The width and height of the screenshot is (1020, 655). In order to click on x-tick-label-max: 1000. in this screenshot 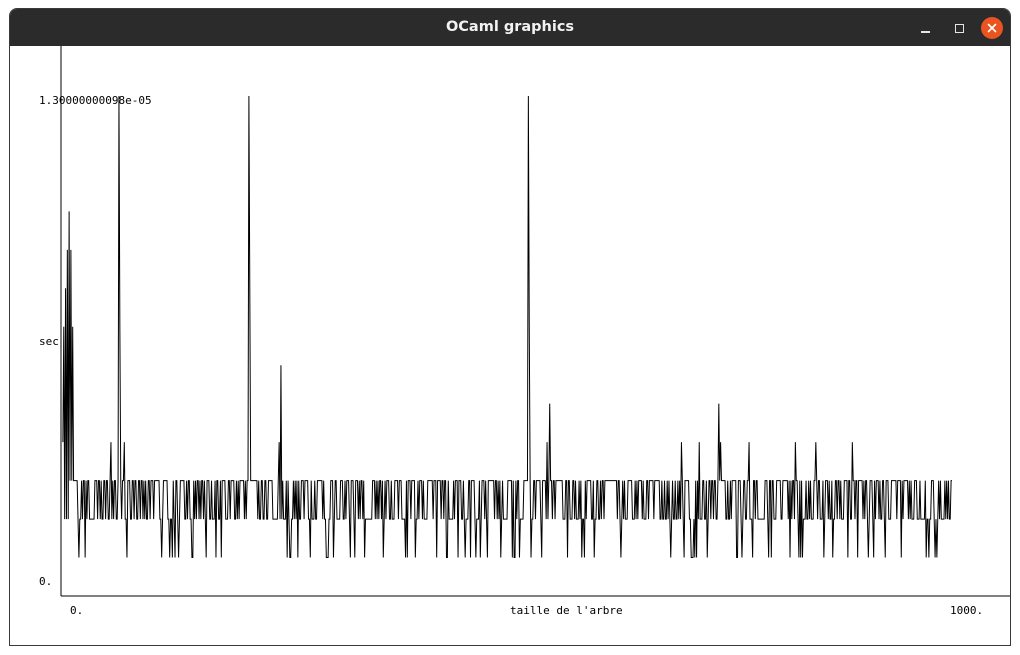, I will do `click(966, 610)`.